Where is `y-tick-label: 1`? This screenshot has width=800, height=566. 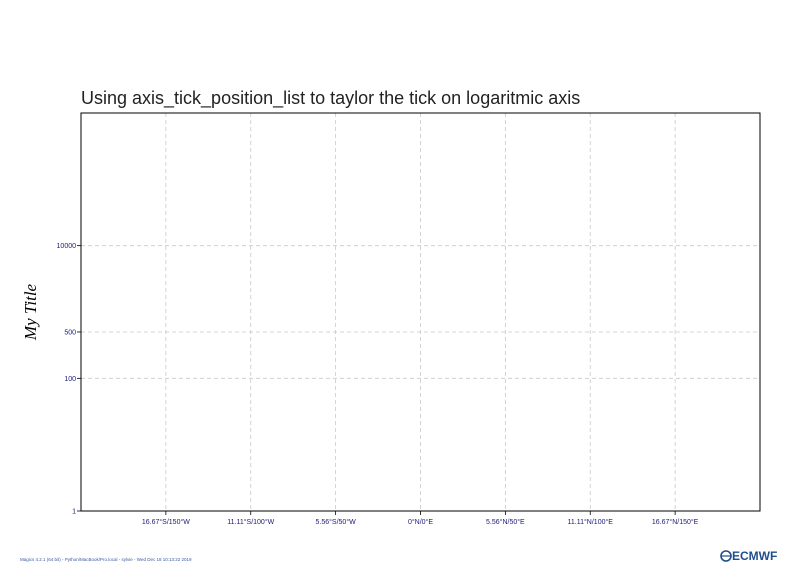 y-tick-label: 1 is located at coordinates (74, 512).